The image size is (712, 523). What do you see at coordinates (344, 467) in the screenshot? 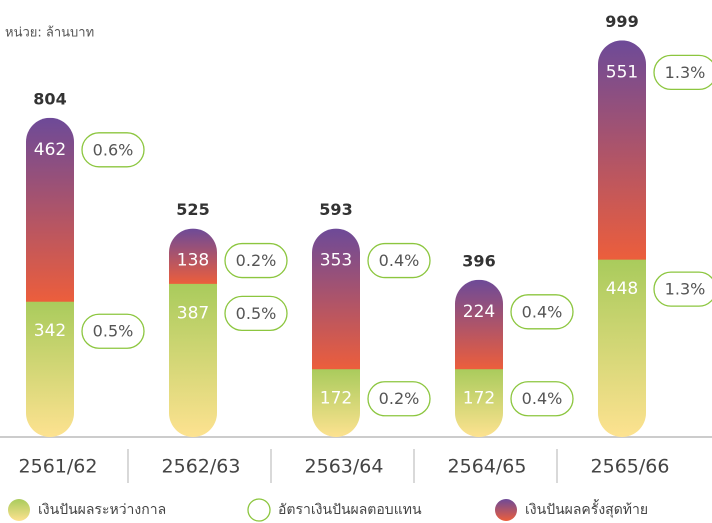
I see `x-tick-label: 2563/64` at bounding box center [344, 467].